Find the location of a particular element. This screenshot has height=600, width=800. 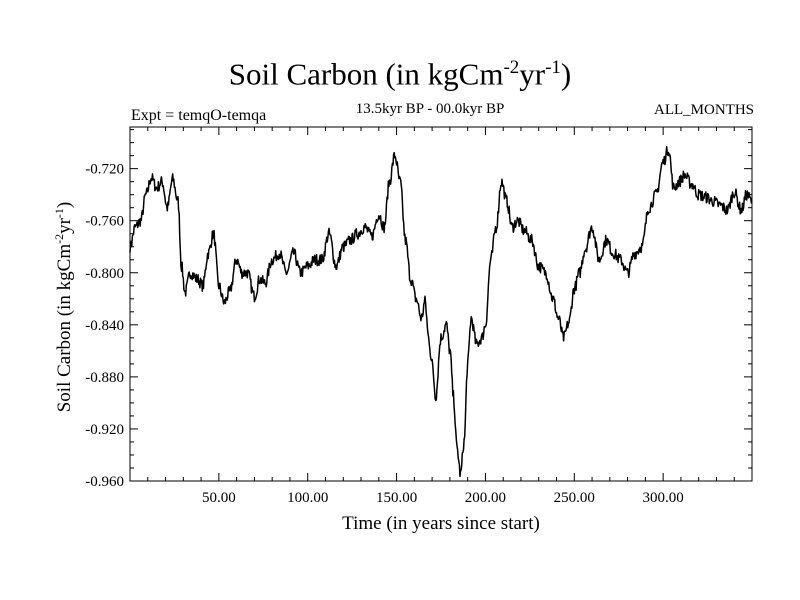

y-tick-label: -0.840 is located at coordinates (104, 326).